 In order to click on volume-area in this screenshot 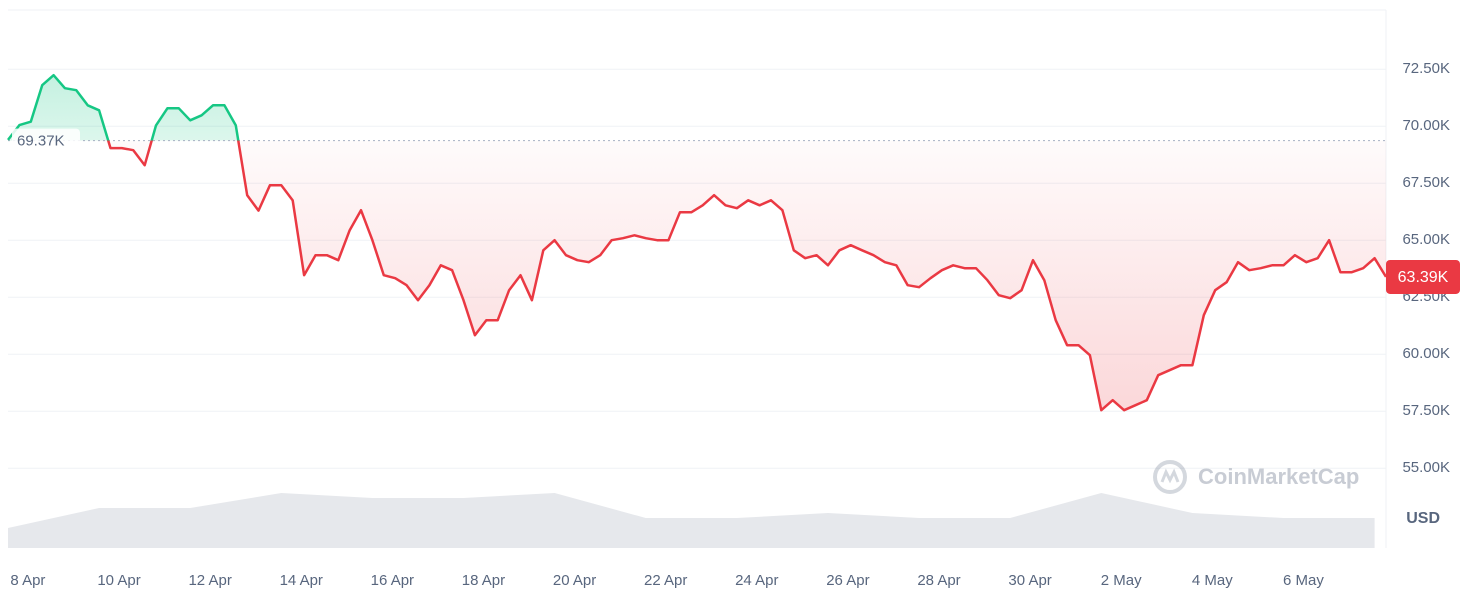, I will do `click(691, 520)`.